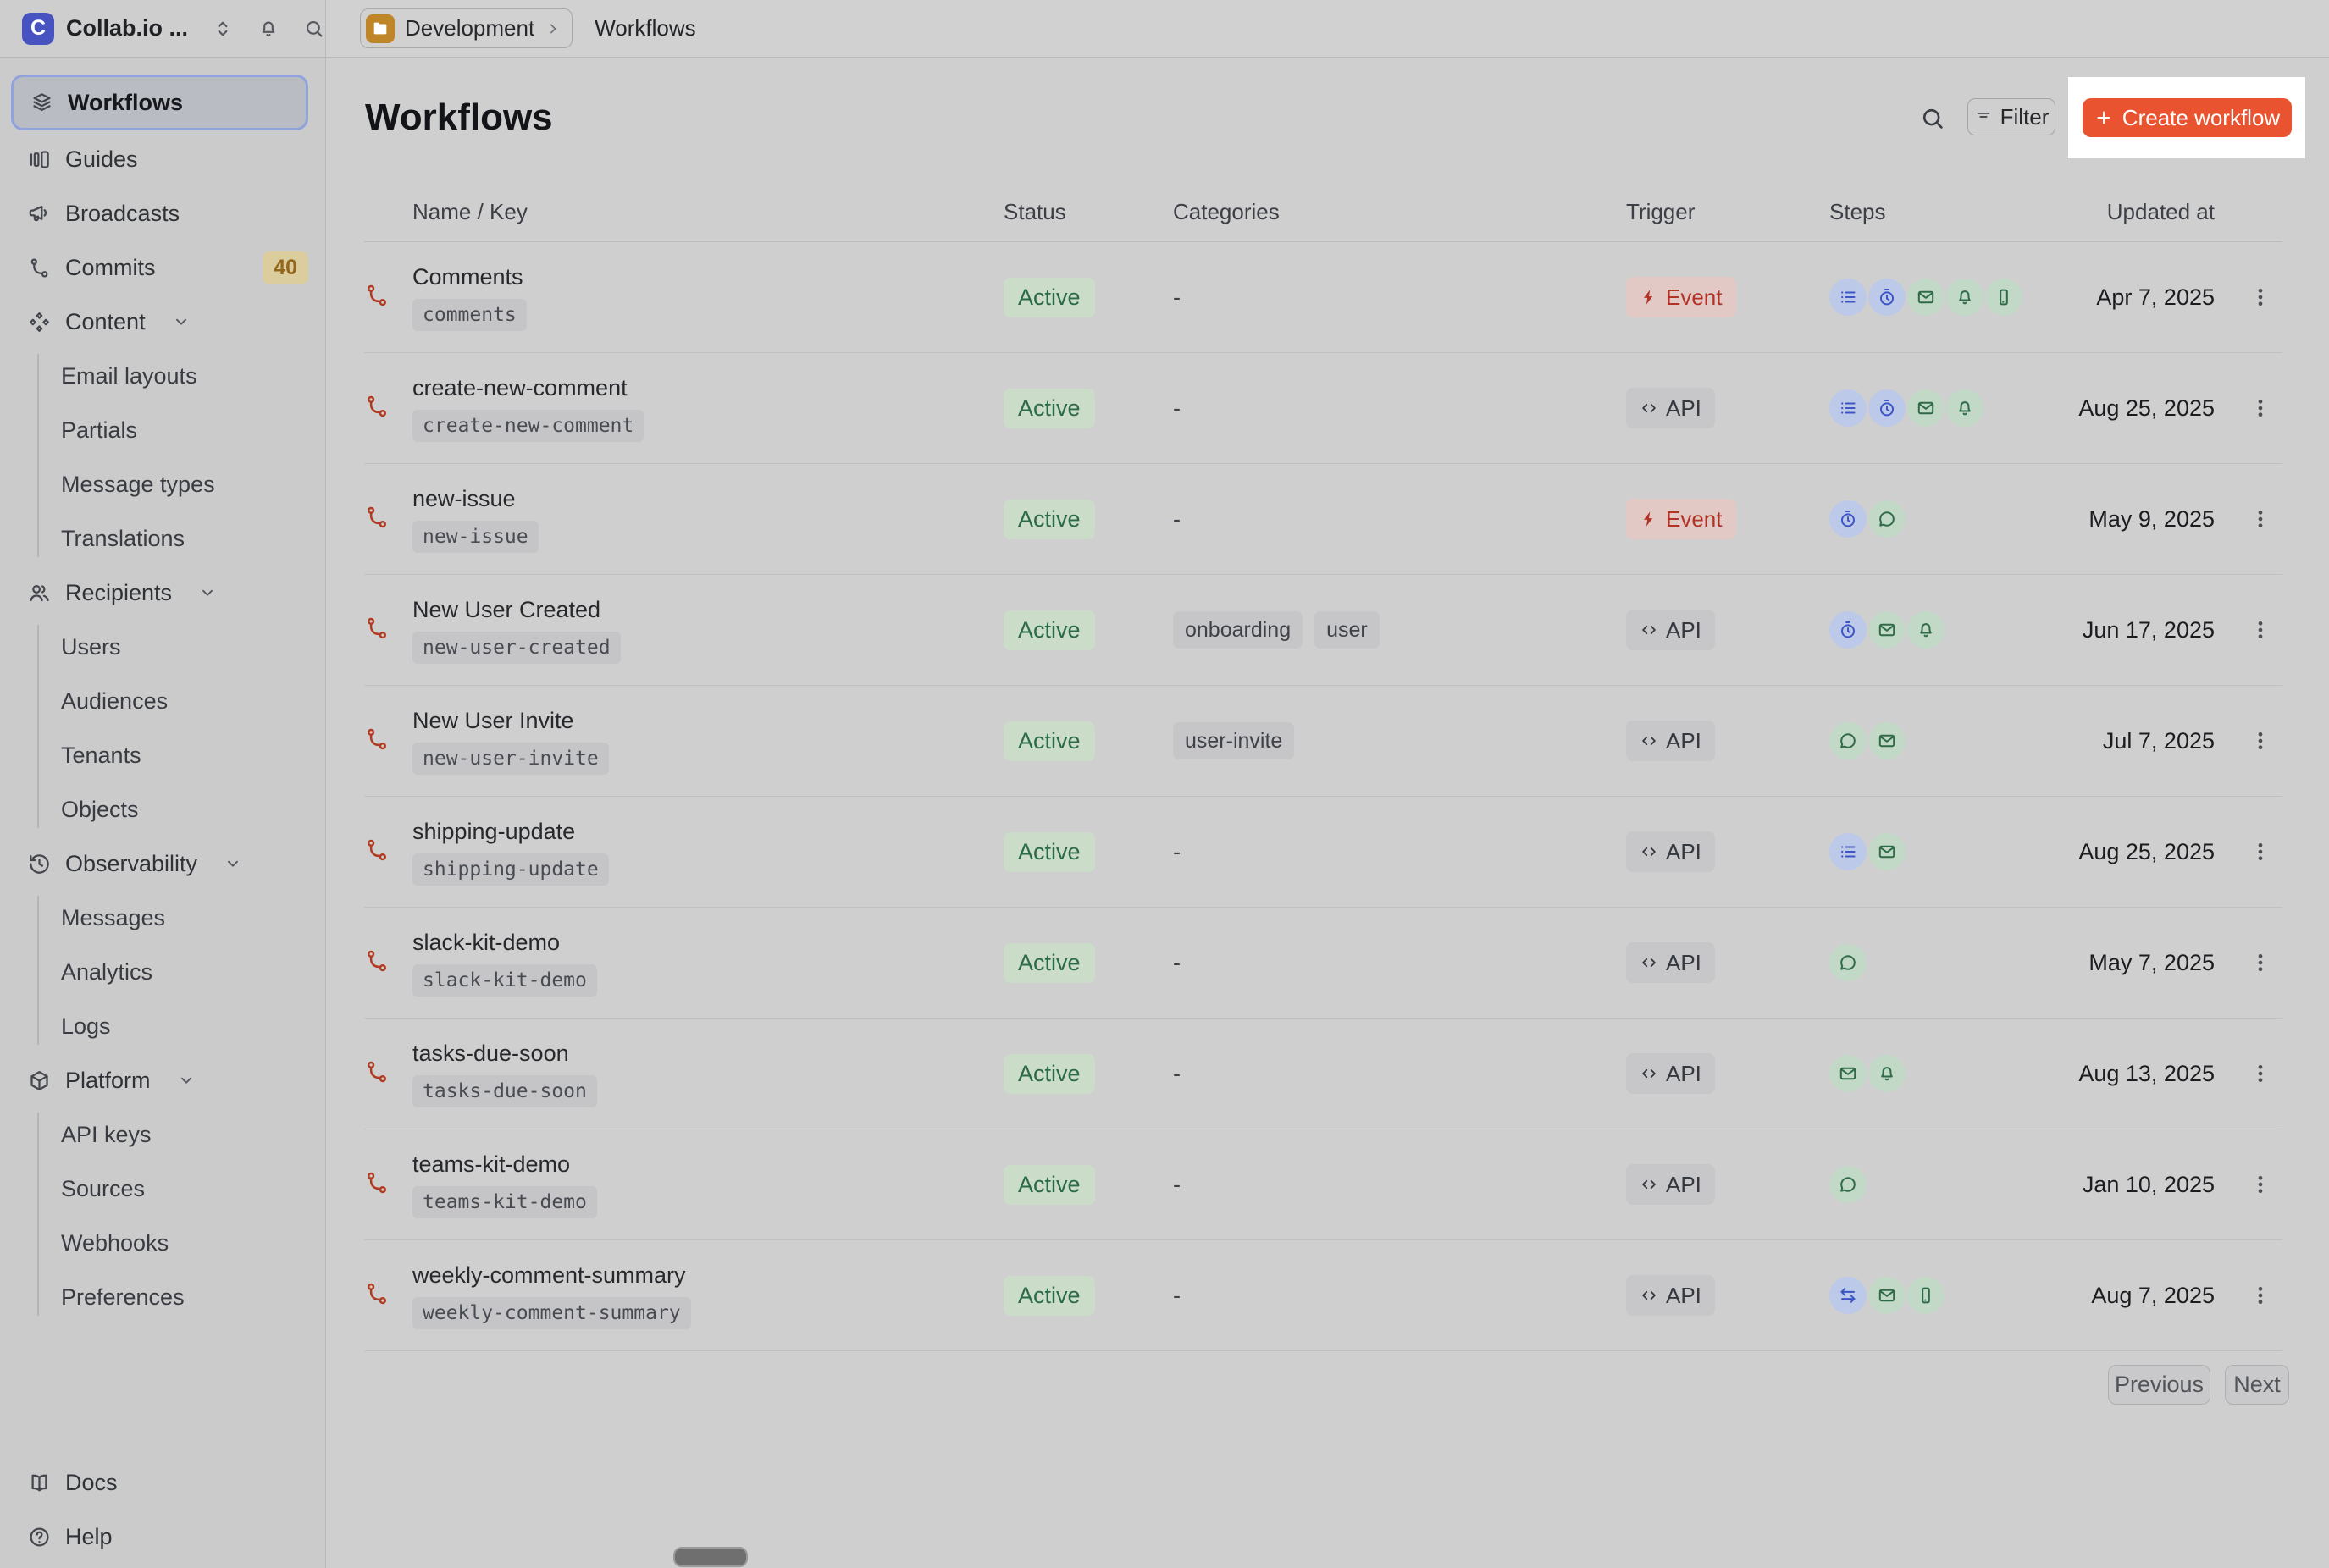 This screenshot has height=1568, width=2329. What do you see at coordinates (2159, 1385) in the screenshot?
I see `previous-button: Previous` at bounding box center [2159, 1385].